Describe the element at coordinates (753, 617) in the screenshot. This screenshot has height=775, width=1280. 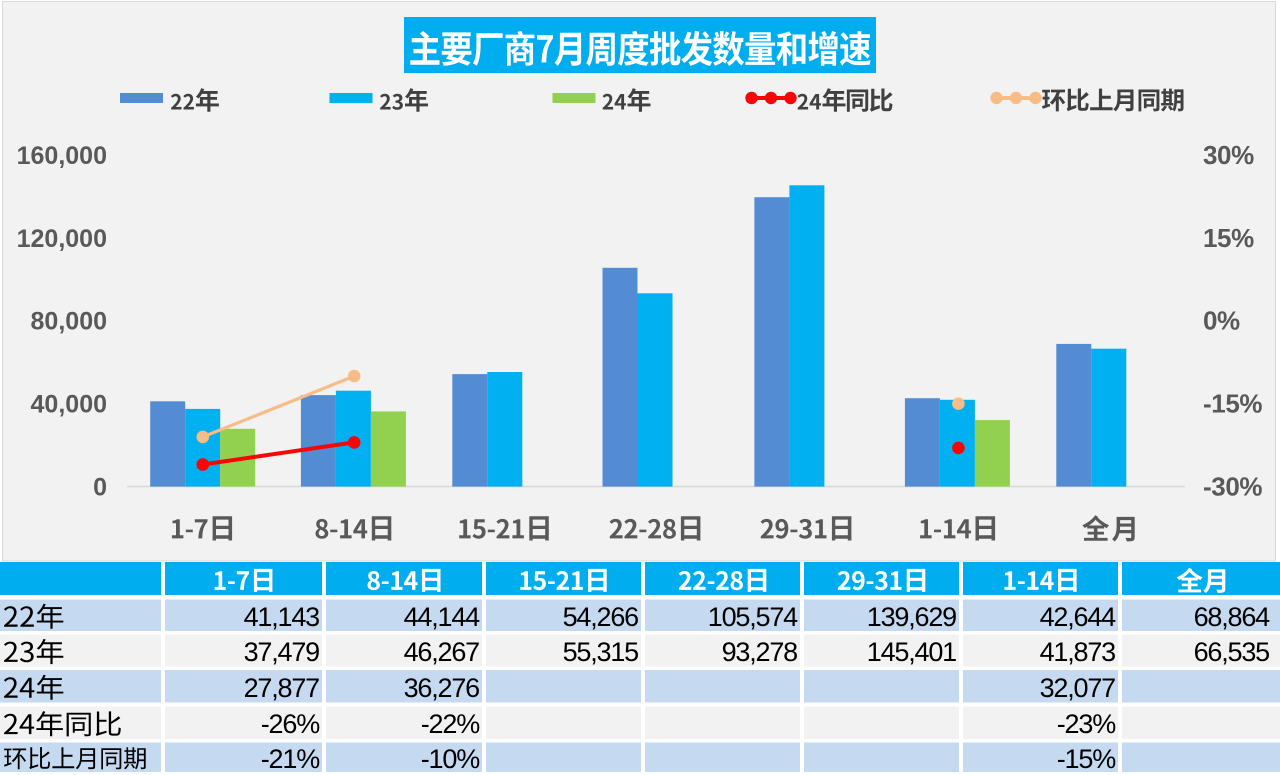
I see `svg-text: 105,574` at that location.